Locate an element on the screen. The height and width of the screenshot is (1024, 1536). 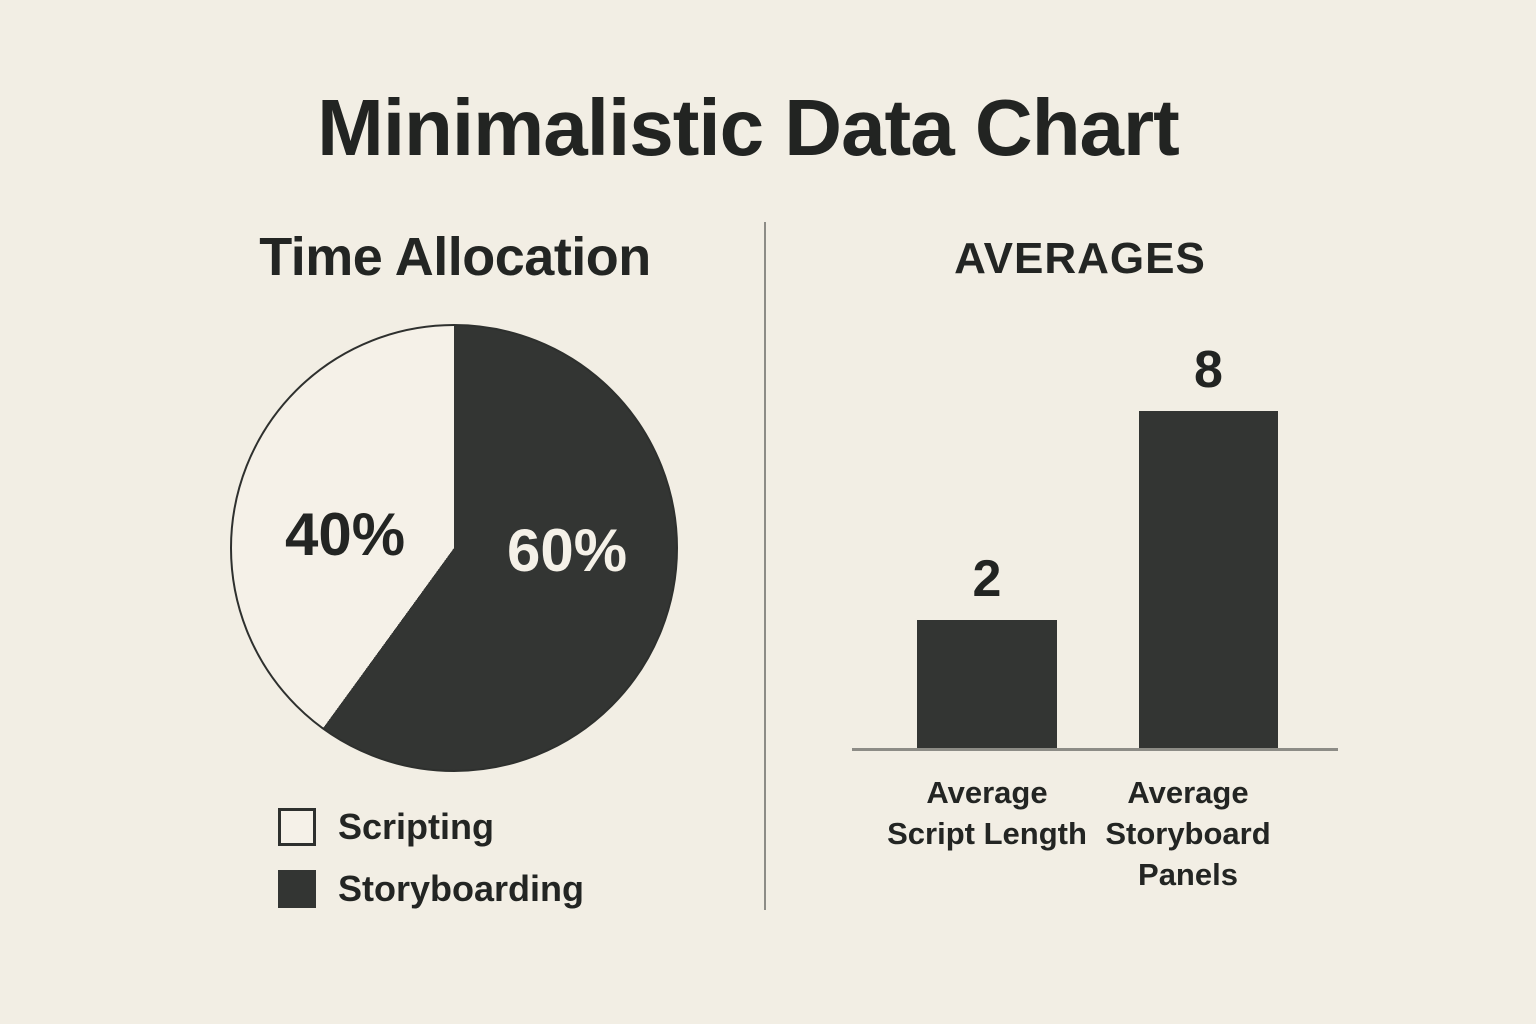
pie-chart is located at coordinates (454, 548).